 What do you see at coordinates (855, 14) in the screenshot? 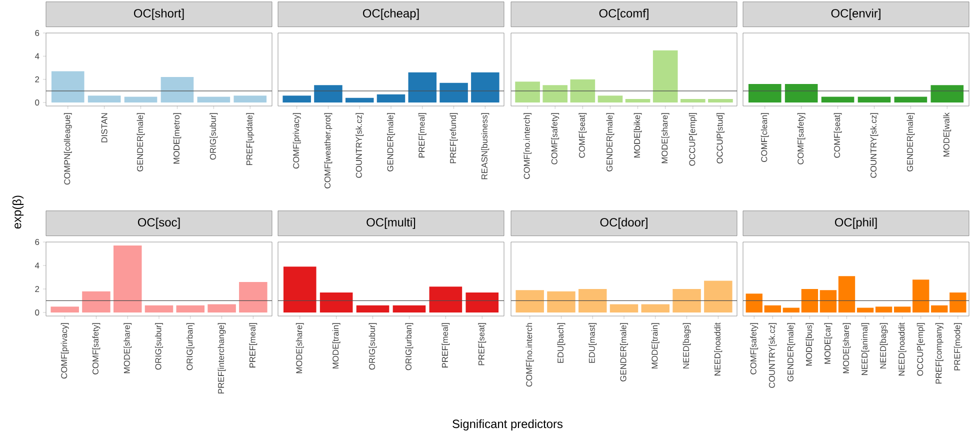
I see `chart-title: OC[envir]` at bounding box center [855, 14].